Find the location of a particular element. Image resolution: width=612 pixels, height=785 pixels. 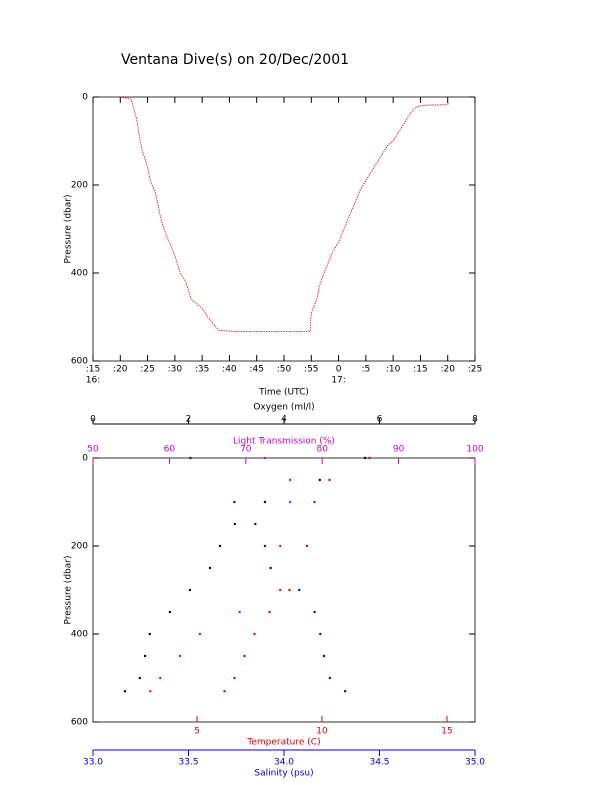

x-tick-label: 34.0 is located at coordinates (284, 763).